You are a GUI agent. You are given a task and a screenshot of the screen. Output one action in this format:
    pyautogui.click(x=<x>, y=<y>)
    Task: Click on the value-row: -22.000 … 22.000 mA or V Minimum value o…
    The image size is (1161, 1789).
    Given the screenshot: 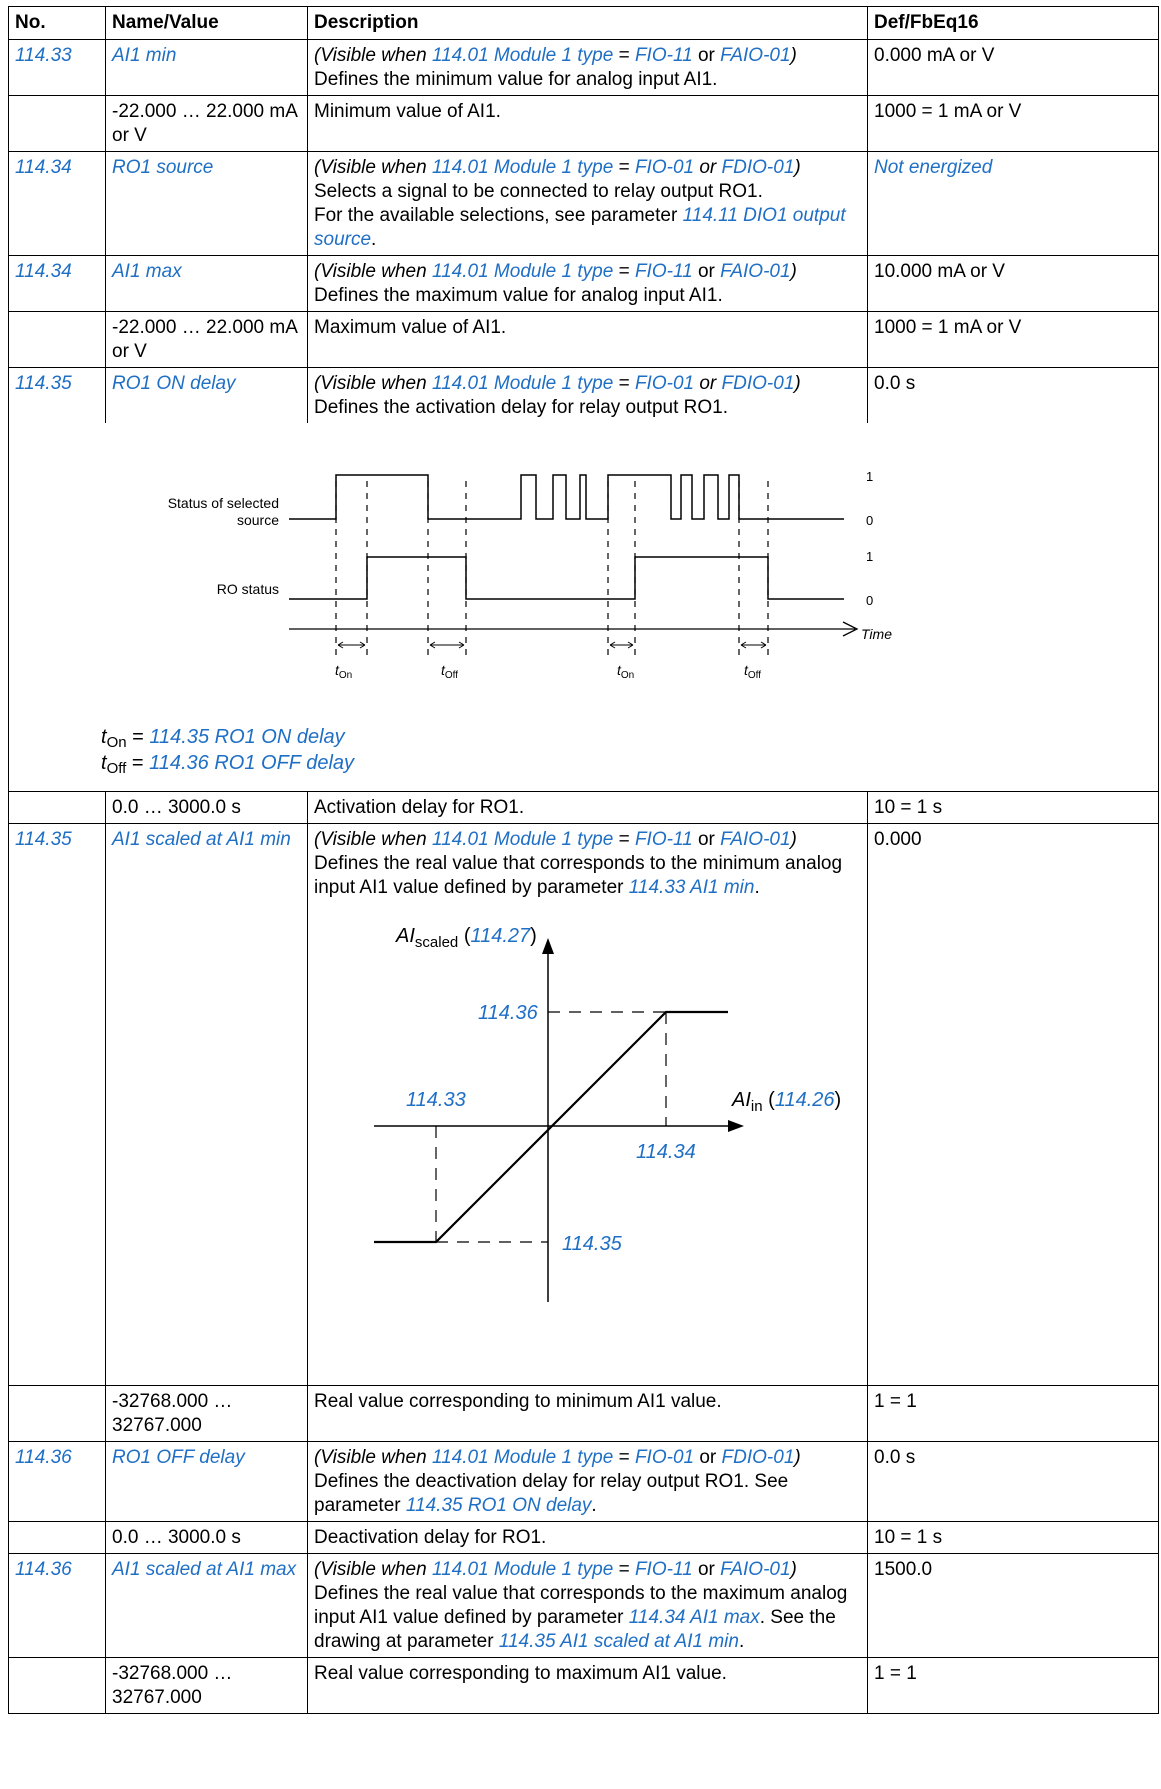 What is the action you would take?
    pyautogui.click(x=583, y=123)
    